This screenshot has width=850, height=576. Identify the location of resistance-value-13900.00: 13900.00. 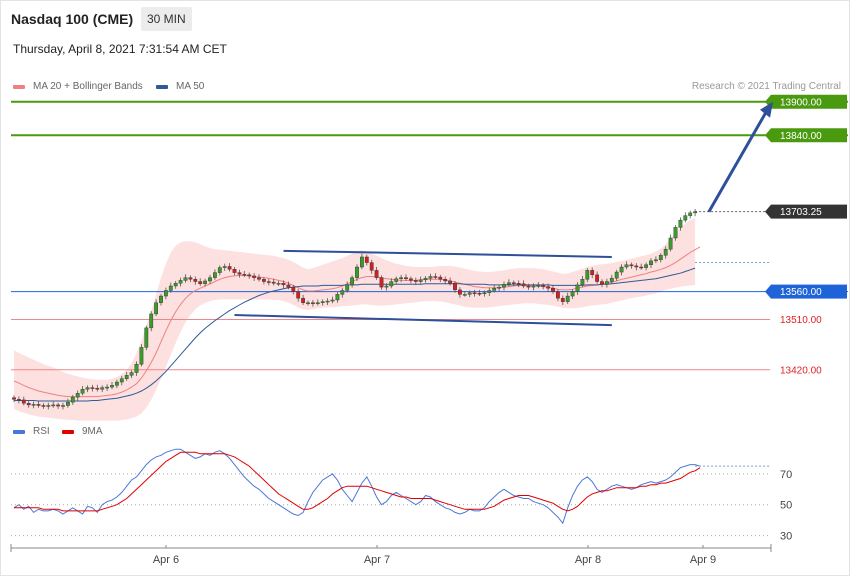
(801, 102).